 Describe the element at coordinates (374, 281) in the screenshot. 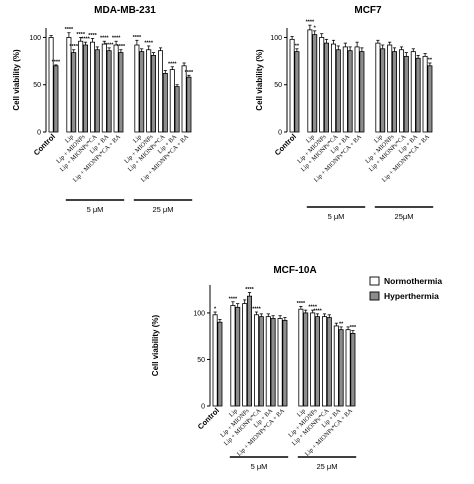

I see `legend-swatch` at that location.